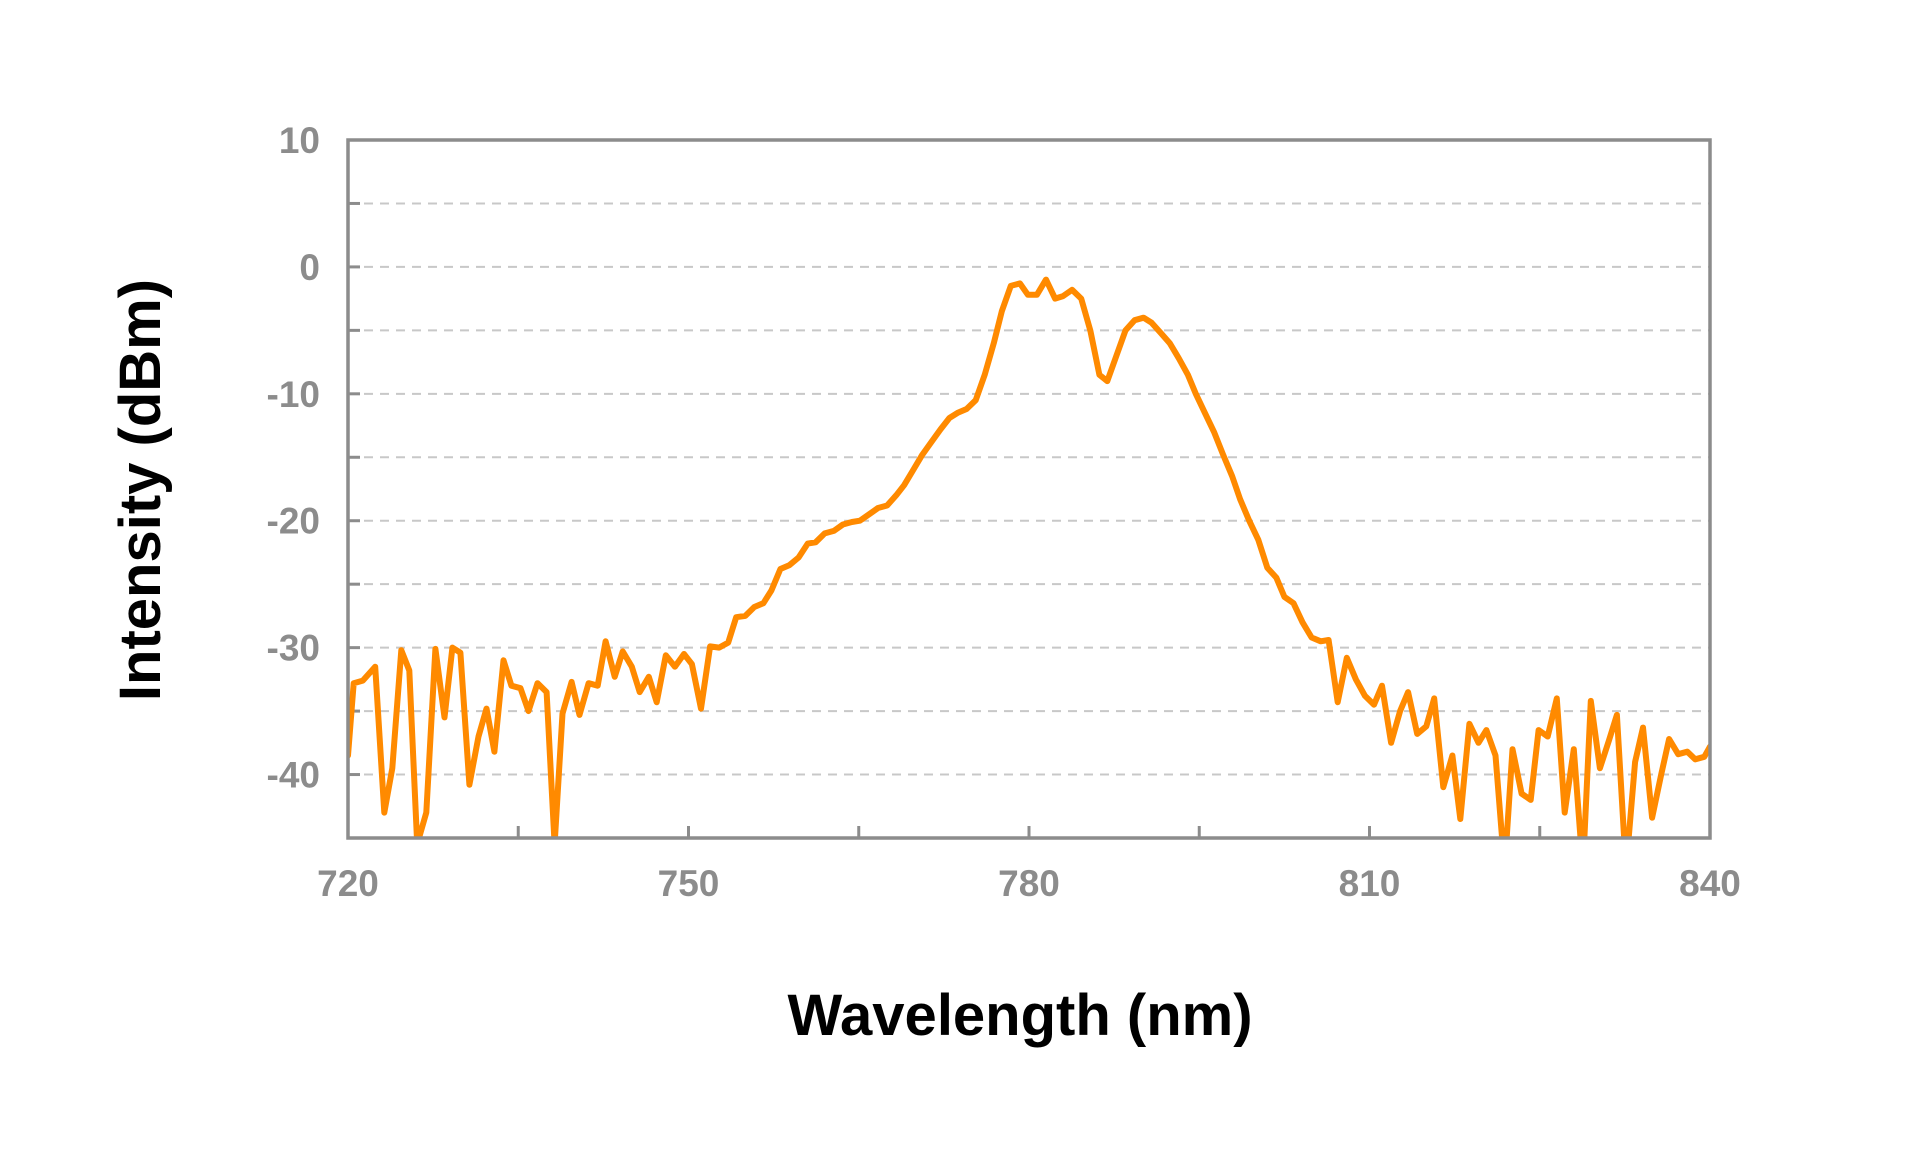  I want to click on y-tick-label: -30, so click(293, 648).